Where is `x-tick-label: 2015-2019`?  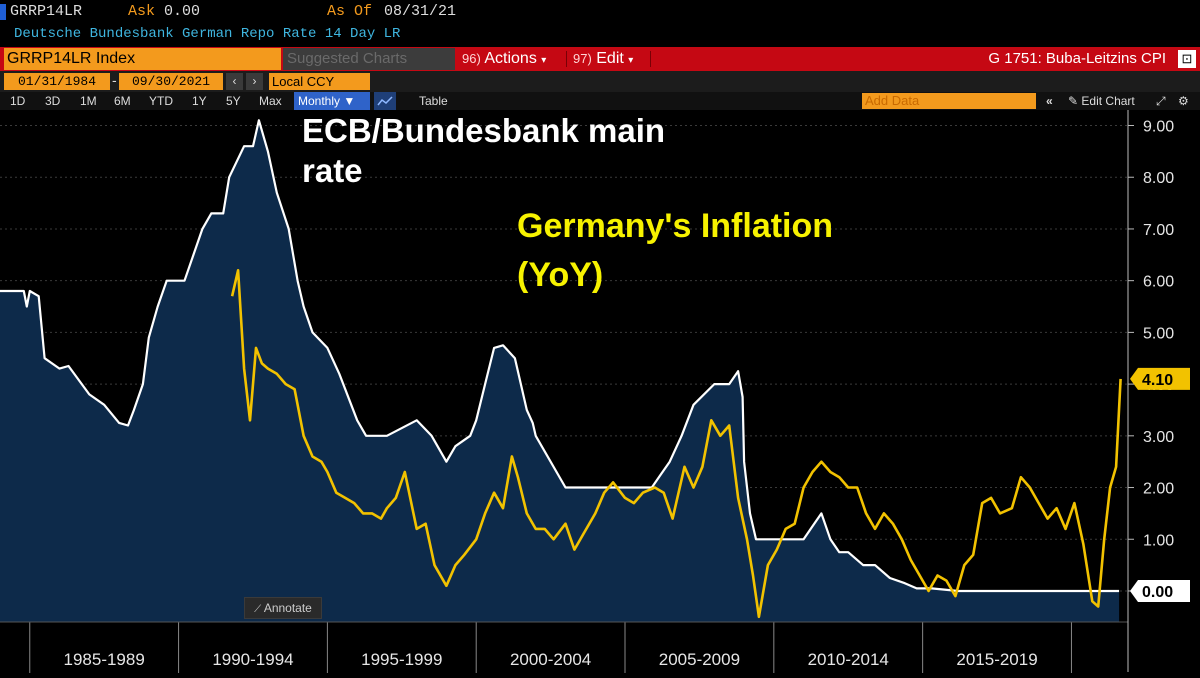 x-tick-label: 2015-2019 is located at coordinates (996, 659).